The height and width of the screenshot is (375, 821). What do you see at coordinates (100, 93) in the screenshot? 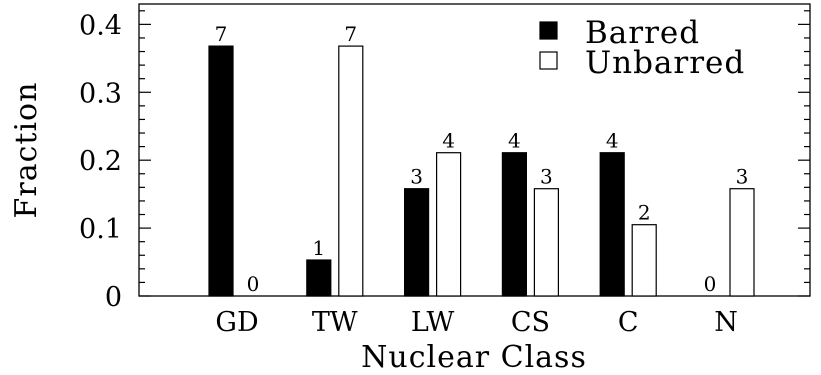
I see `y-tick-label: 0.3` at bounding box center [100, 93].